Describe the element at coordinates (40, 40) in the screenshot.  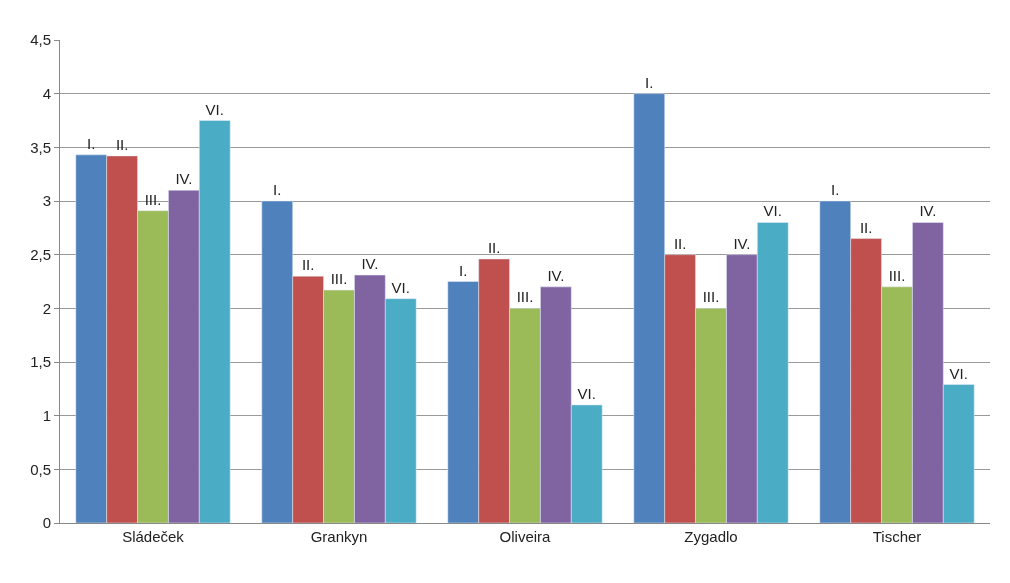
I see `y-tick-label: 4,5` at that location.